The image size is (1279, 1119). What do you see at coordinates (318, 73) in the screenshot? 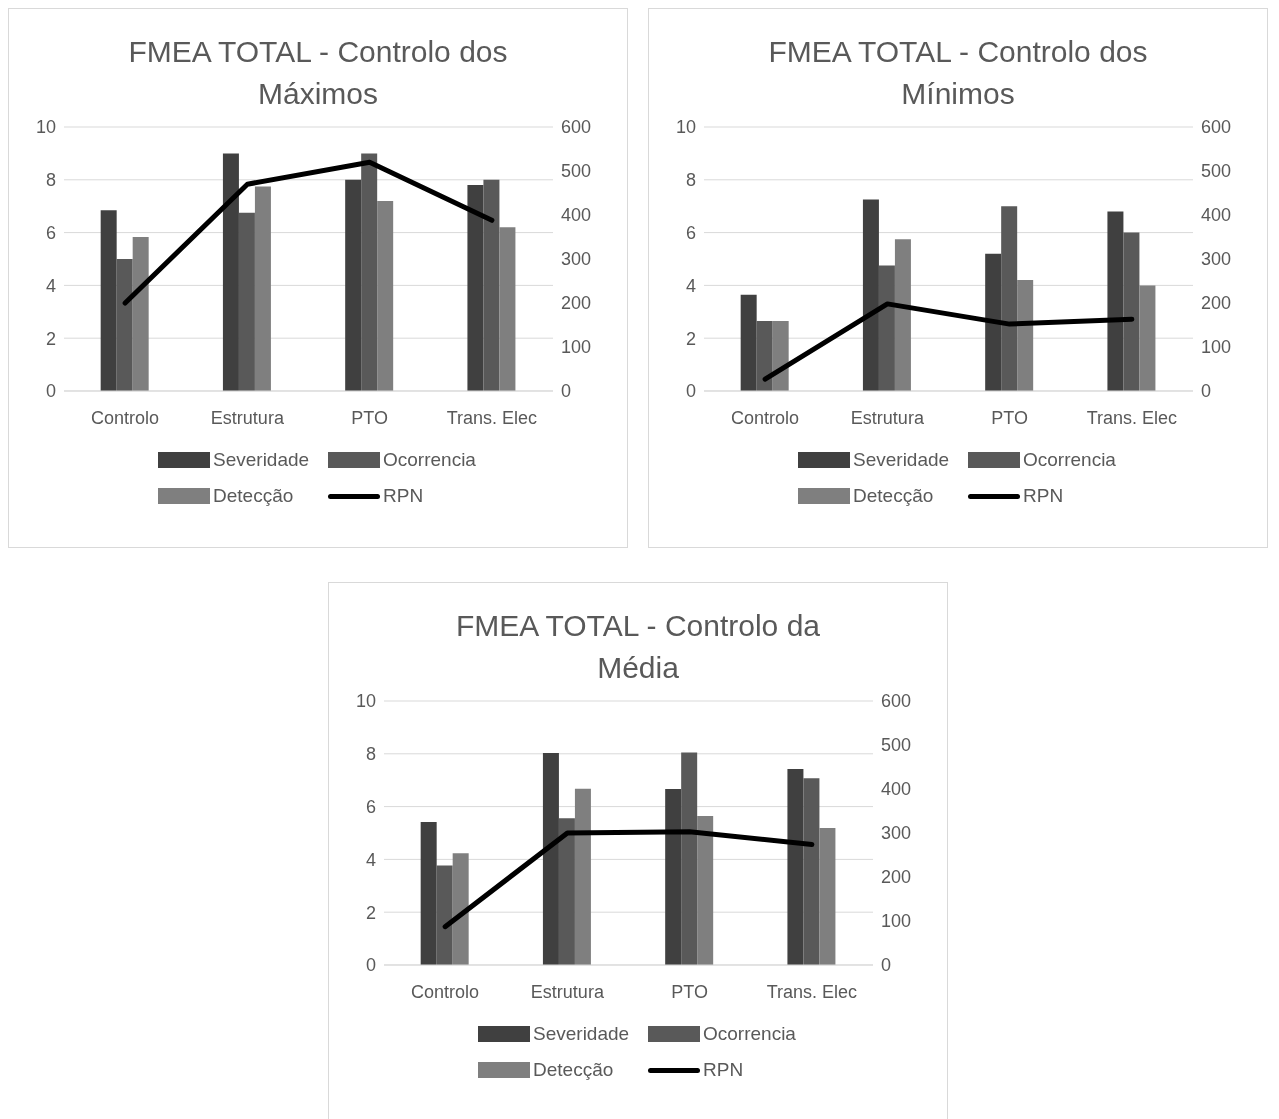
I see `chart-title: FMEA TOTAL - Controlo dos Máximos` at bounding box center [318, 73].